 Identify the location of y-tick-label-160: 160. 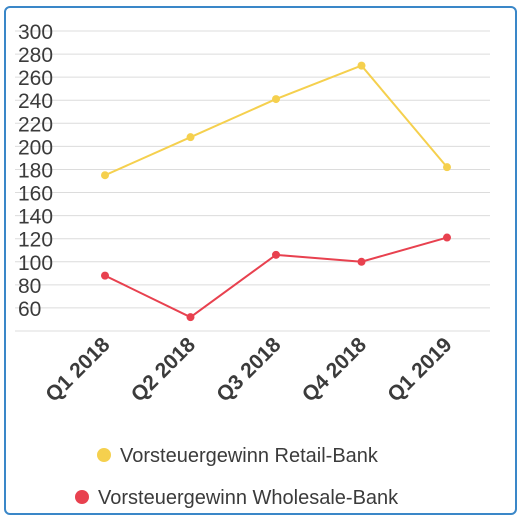
(35, 194).